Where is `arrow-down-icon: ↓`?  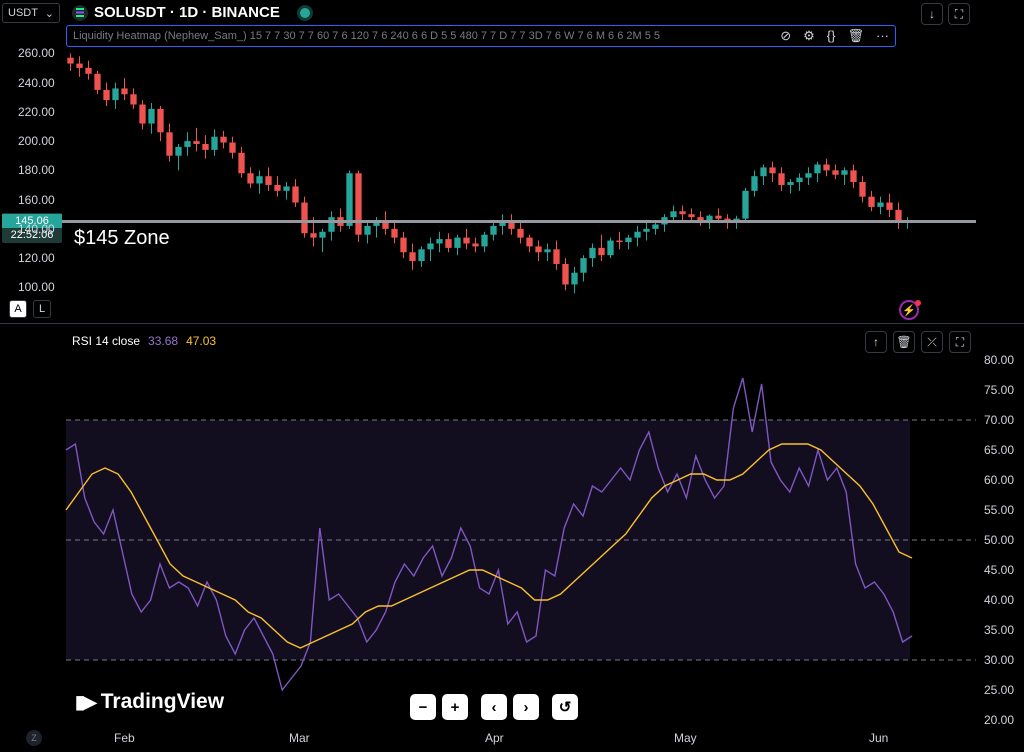
arrow-down-icon: ↓ is located at coordinates (932, 14).